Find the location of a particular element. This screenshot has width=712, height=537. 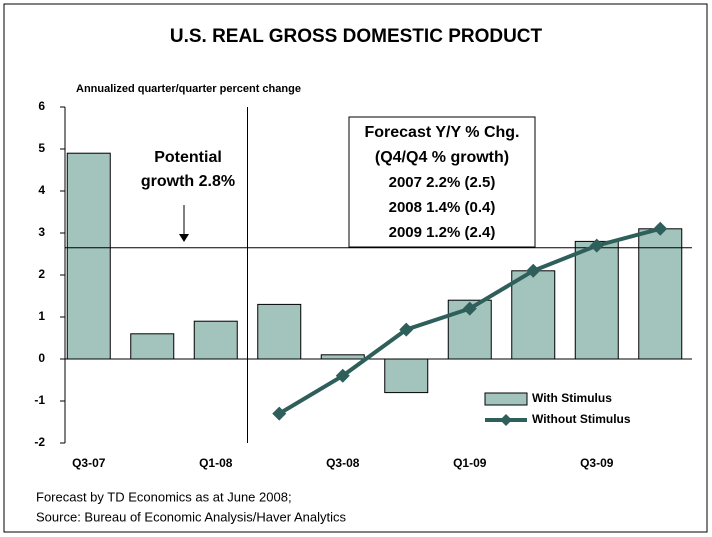

x-tick-label: Q3-08 is located at coordinates (343, 463).